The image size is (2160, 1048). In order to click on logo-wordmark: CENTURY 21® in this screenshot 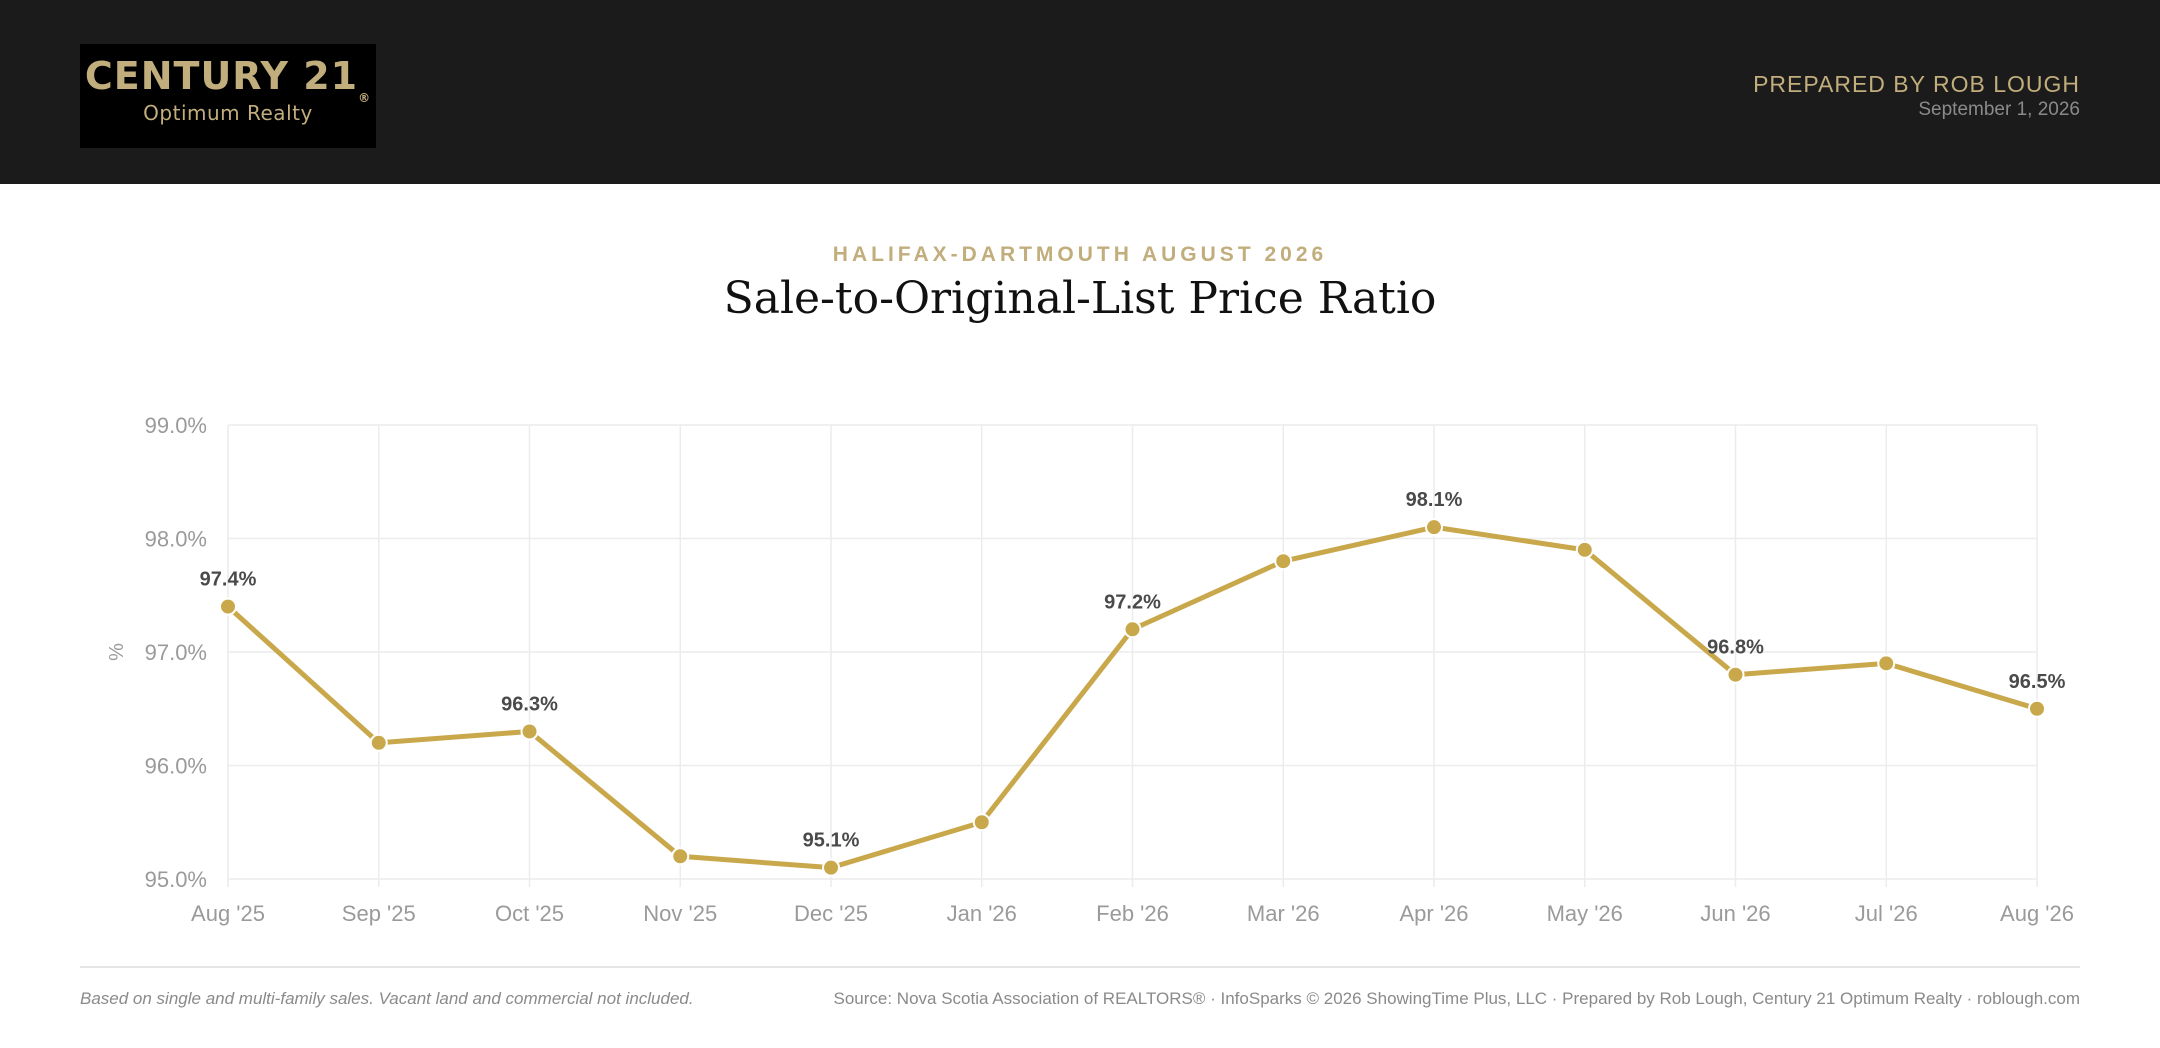, I will do `click(228, 79)`.